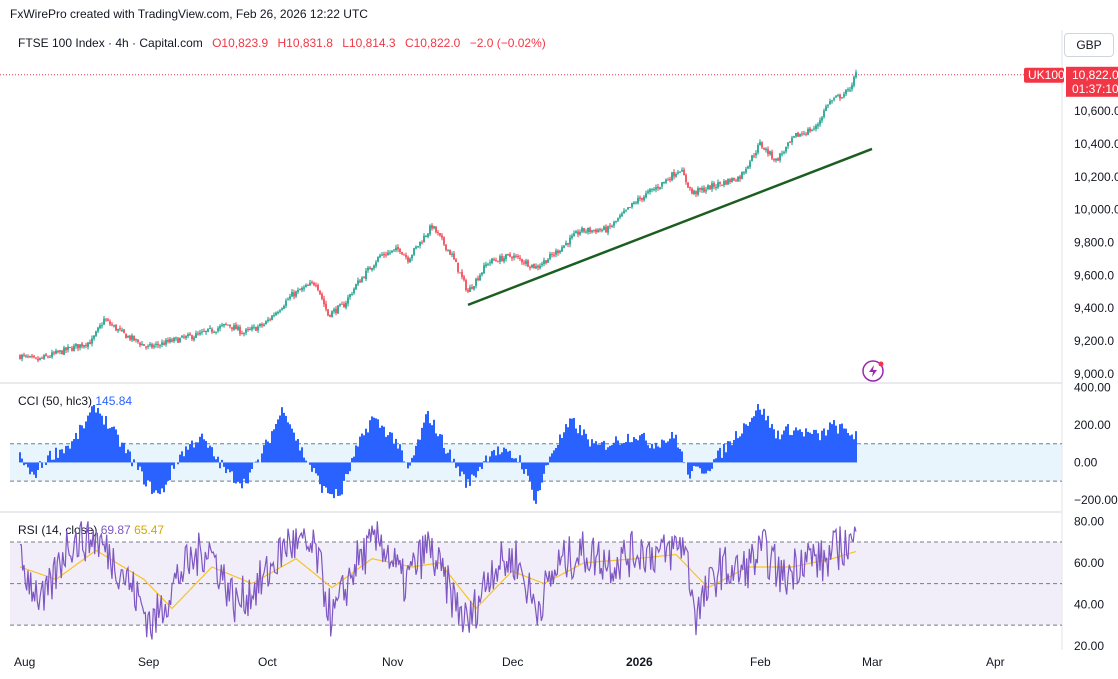 The width and height of the screenshot is (1118, 679). What do you see at coordinates (1094, 243) in the screenshot?
I see `price-tick-label: 9,800.0` at bounding box center [1094, 243].